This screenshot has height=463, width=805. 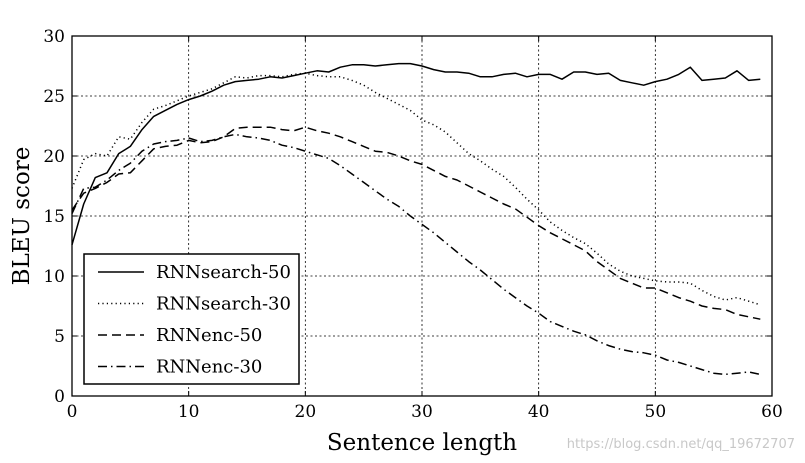 I want to click on x-tick-label: 50, so click(x=656, y=412).